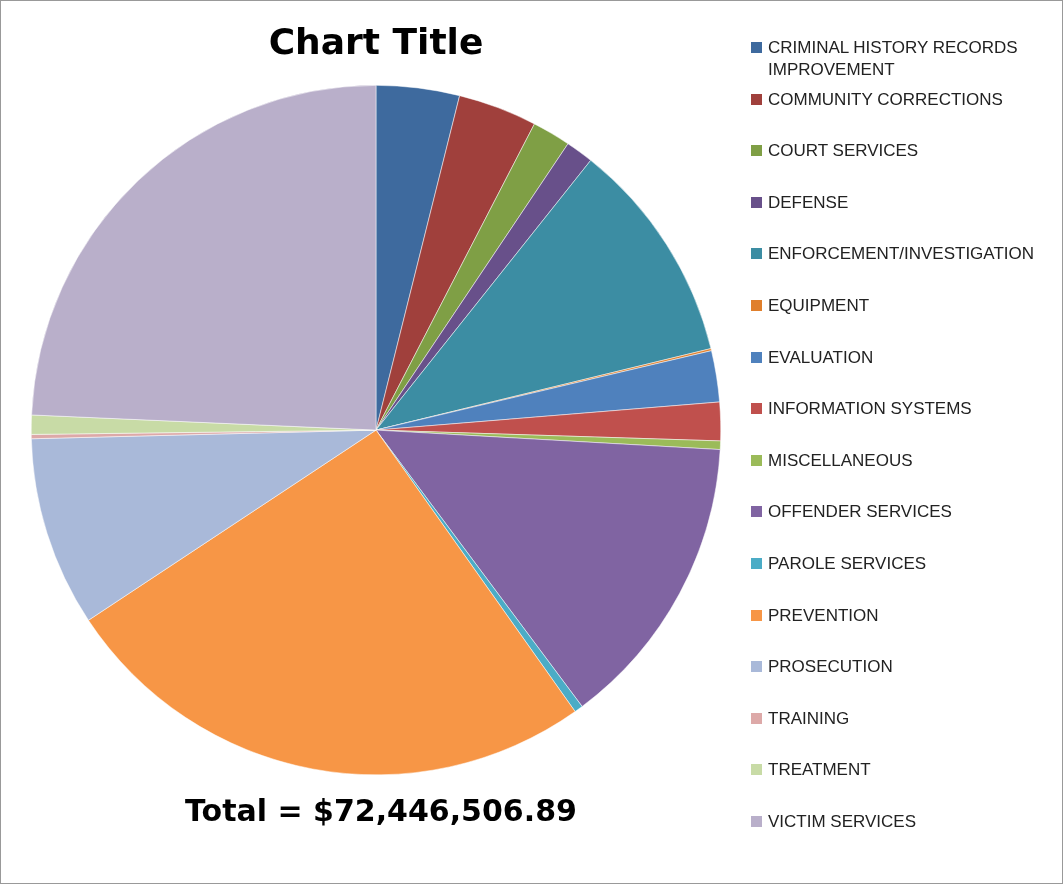 The image size is (1063, 884). Describe the element at coordinates (823, 615) in the screenshot. I see `legend-label: PREVENTION` at that location.